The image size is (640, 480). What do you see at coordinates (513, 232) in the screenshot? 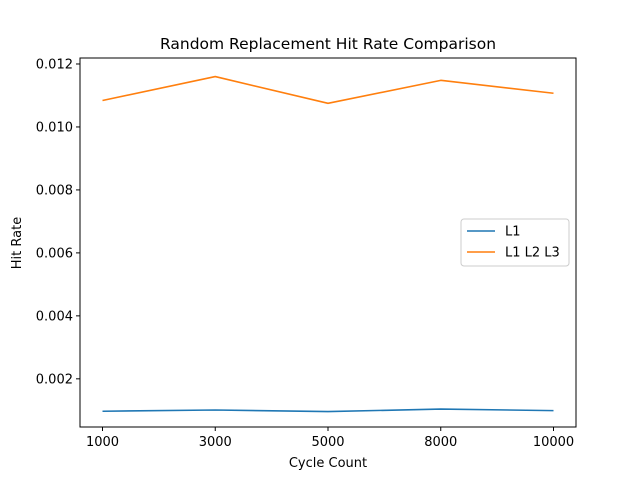
I see `legend-label: L1` at bounding box center [513, 232].